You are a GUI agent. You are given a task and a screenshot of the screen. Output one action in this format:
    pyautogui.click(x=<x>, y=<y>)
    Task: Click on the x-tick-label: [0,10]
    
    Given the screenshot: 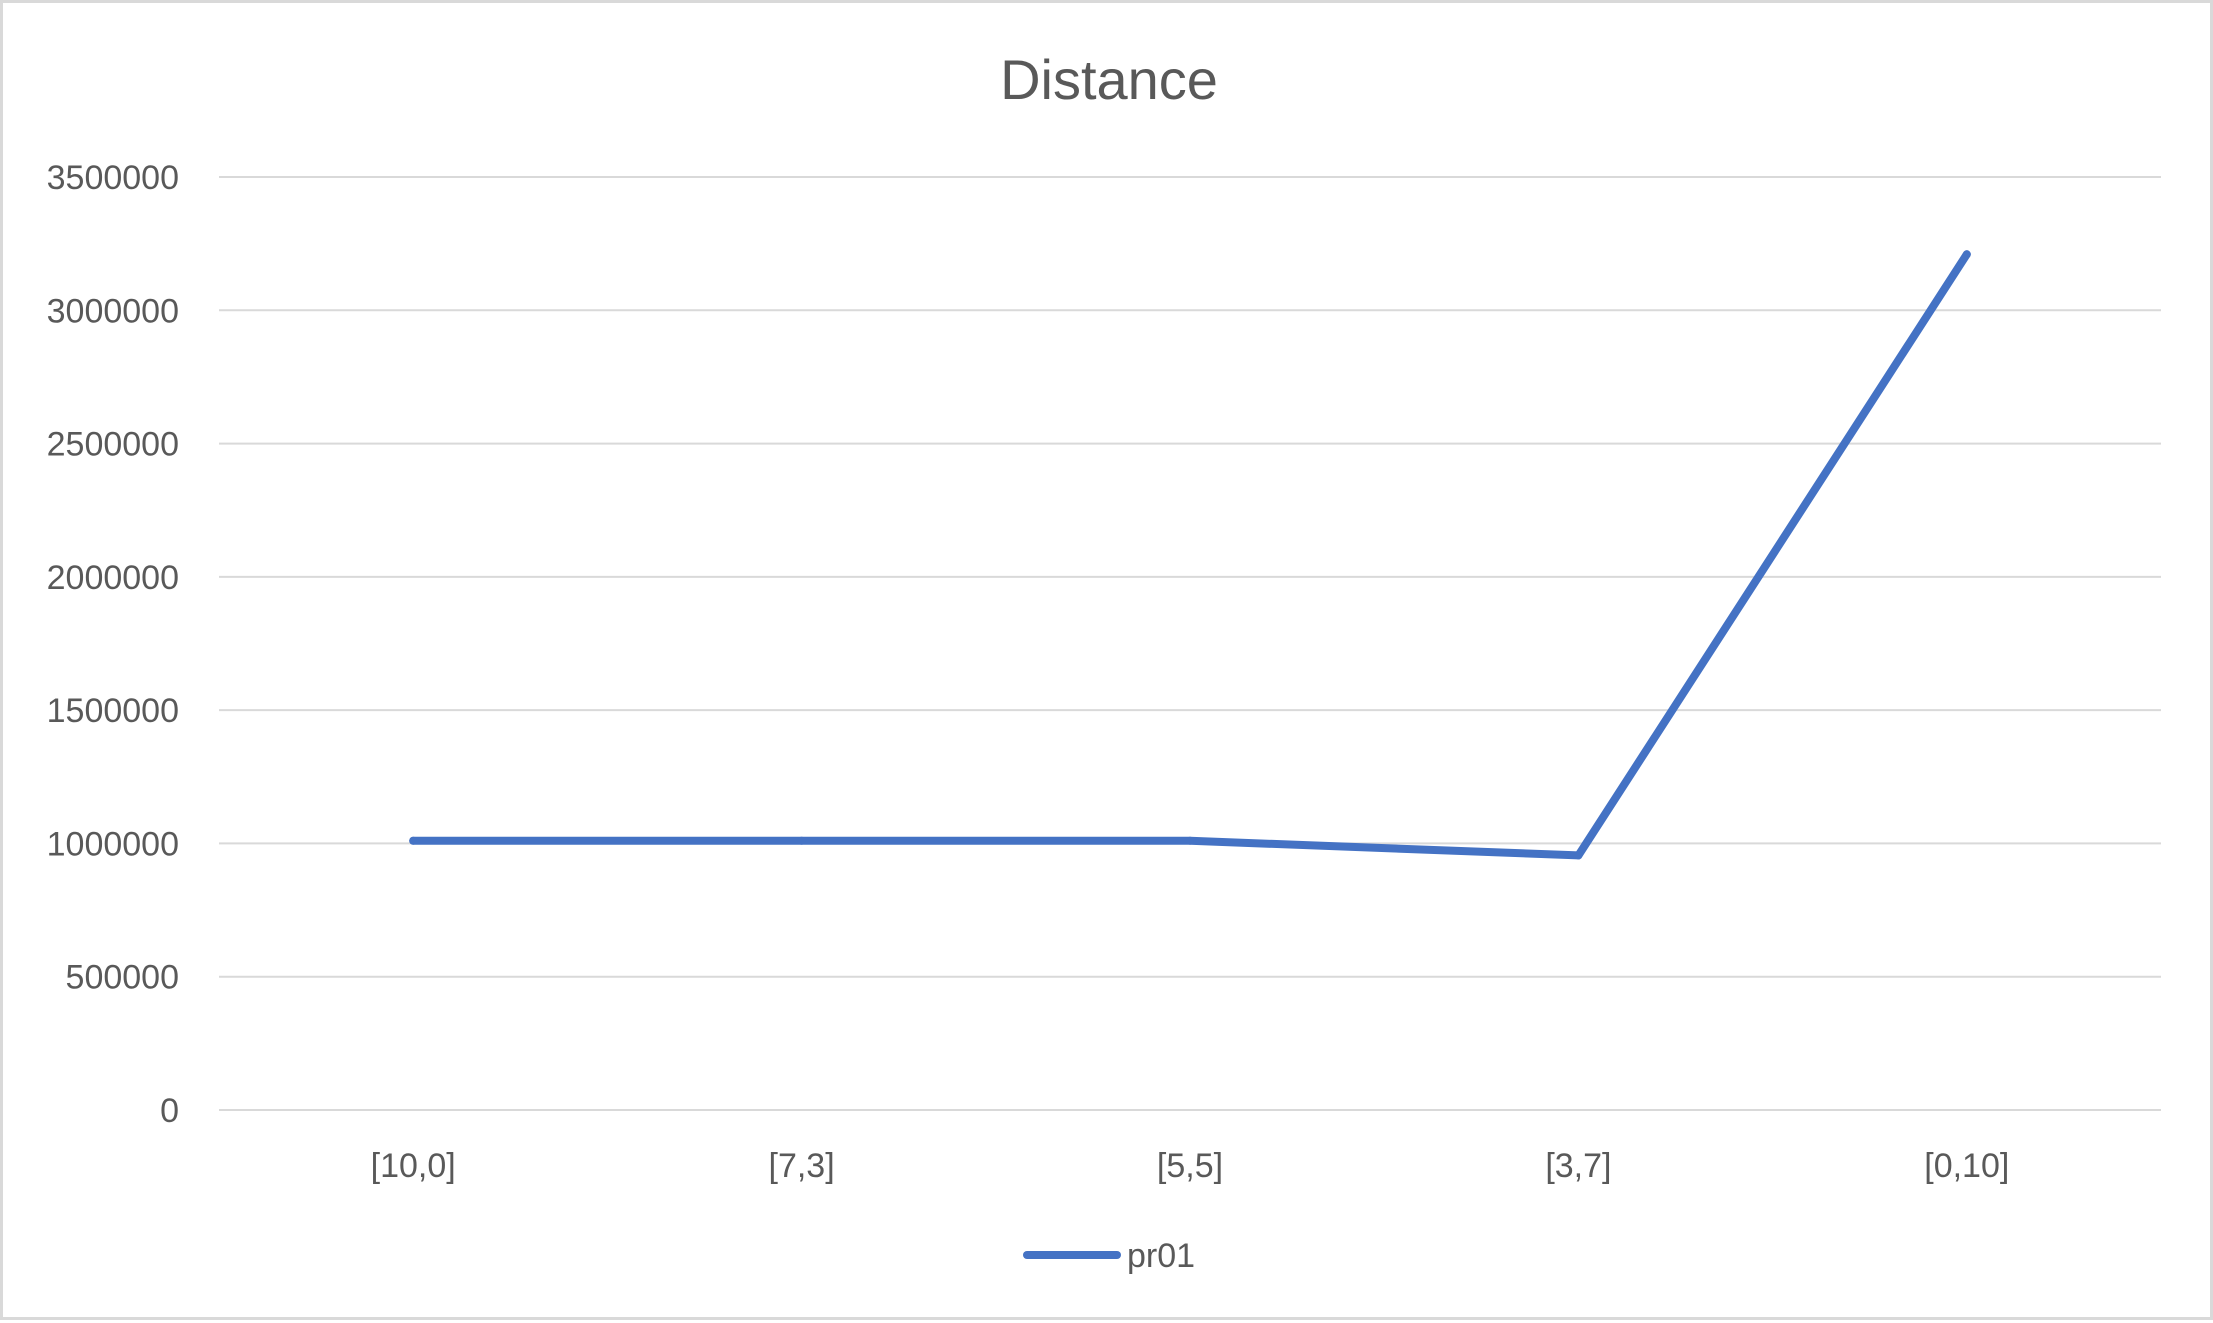 What is the action you would take?
    pyautogui.click(x=1966, y=1166)
    